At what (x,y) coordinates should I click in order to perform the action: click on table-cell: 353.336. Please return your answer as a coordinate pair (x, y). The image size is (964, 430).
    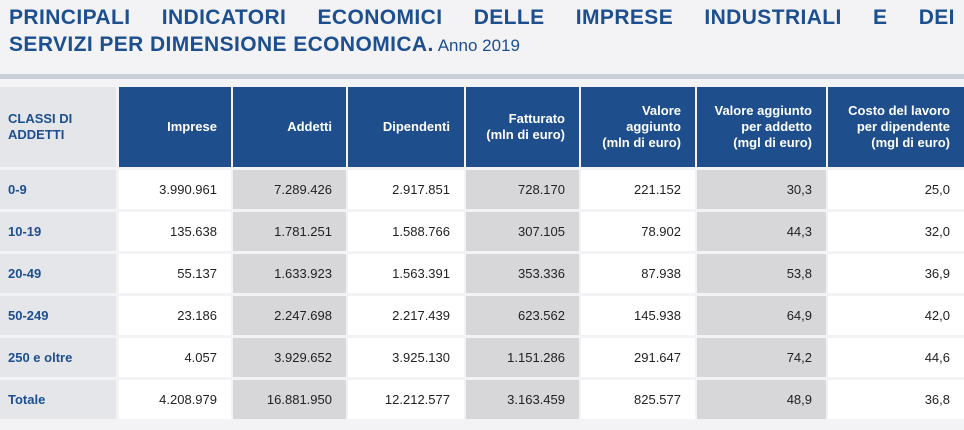
    Looking at the image, I should click on (523, 274).